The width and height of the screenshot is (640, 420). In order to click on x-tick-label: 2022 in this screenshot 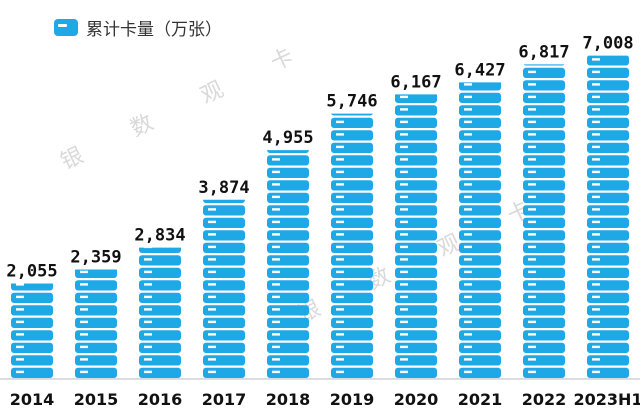, I will do `click(544, 399)`.